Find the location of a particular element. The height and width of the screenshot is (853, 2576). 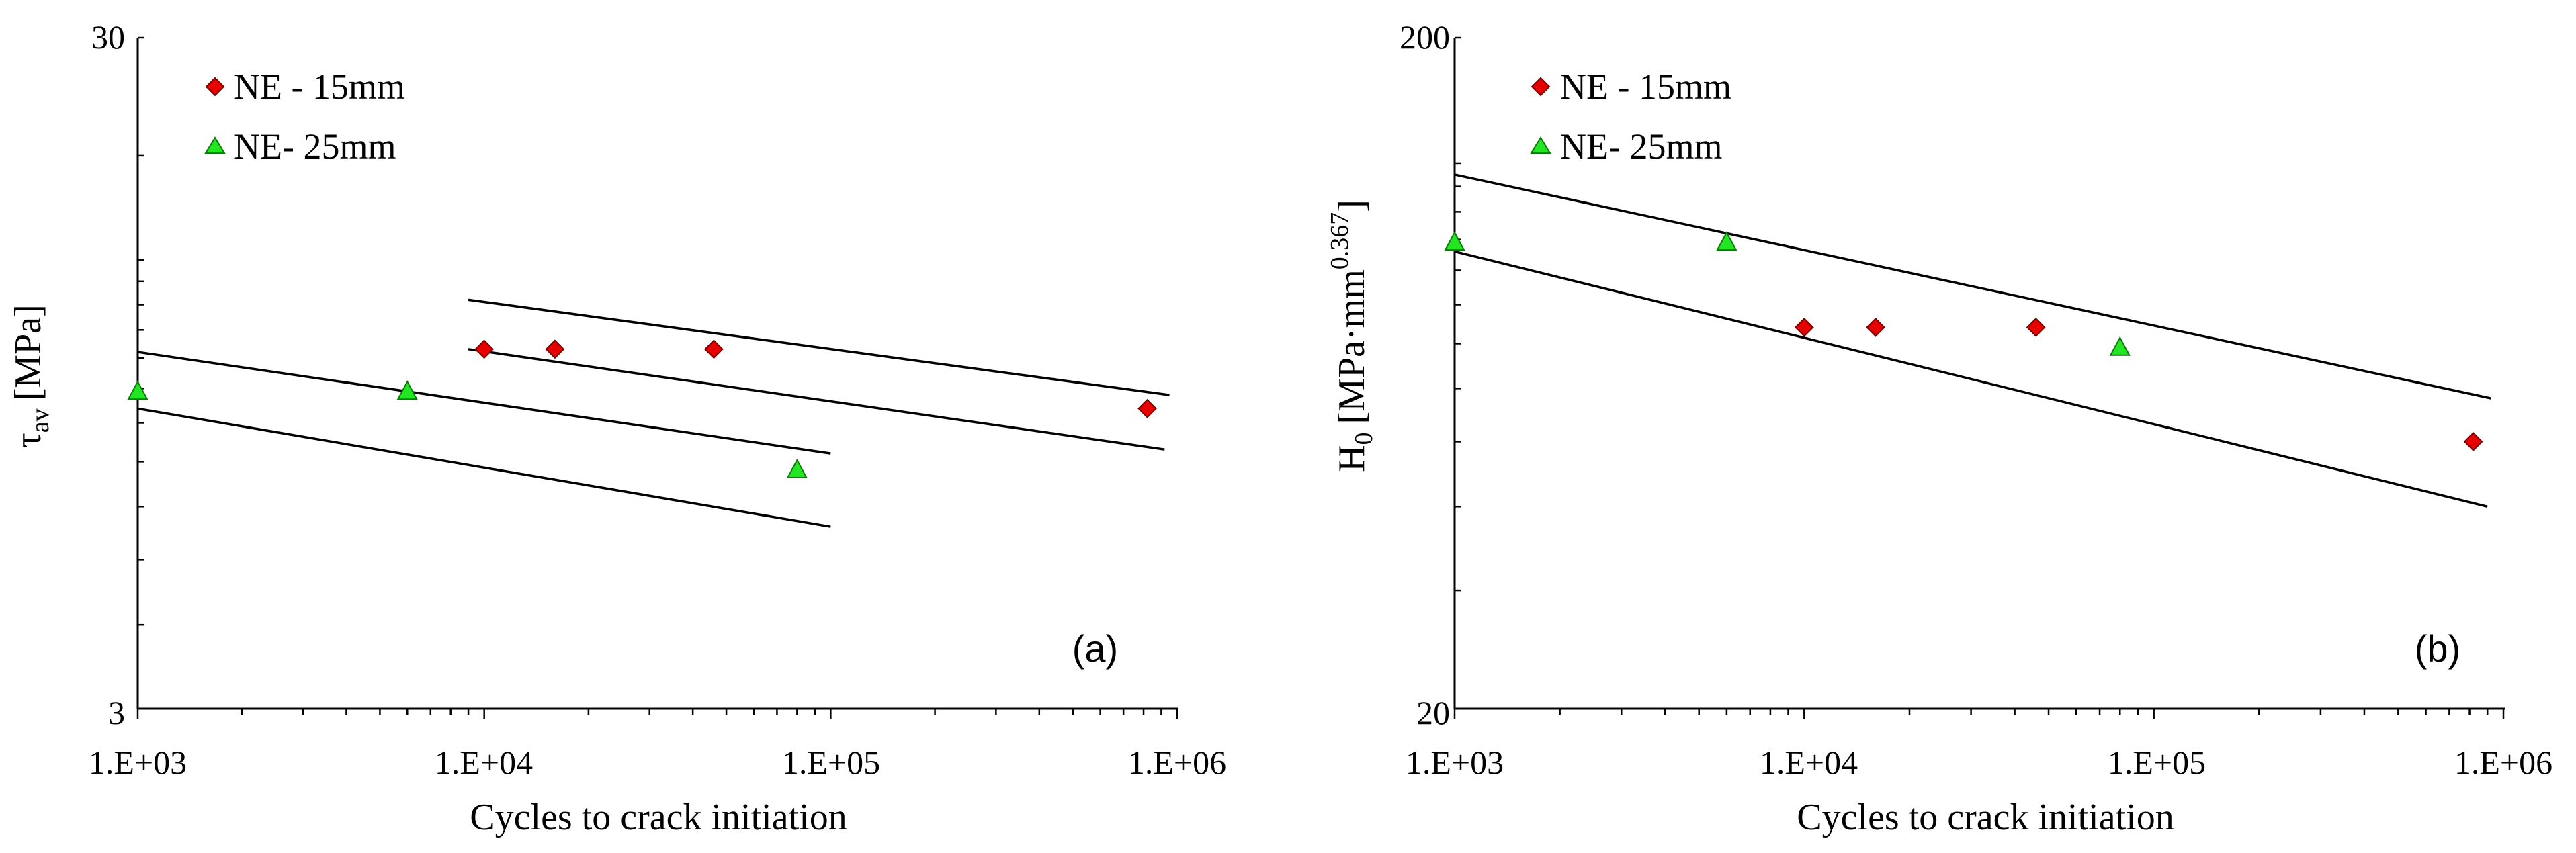

panel-b-legend-label-ne15: NE - 15mm is located at coordinates (1645, 86).